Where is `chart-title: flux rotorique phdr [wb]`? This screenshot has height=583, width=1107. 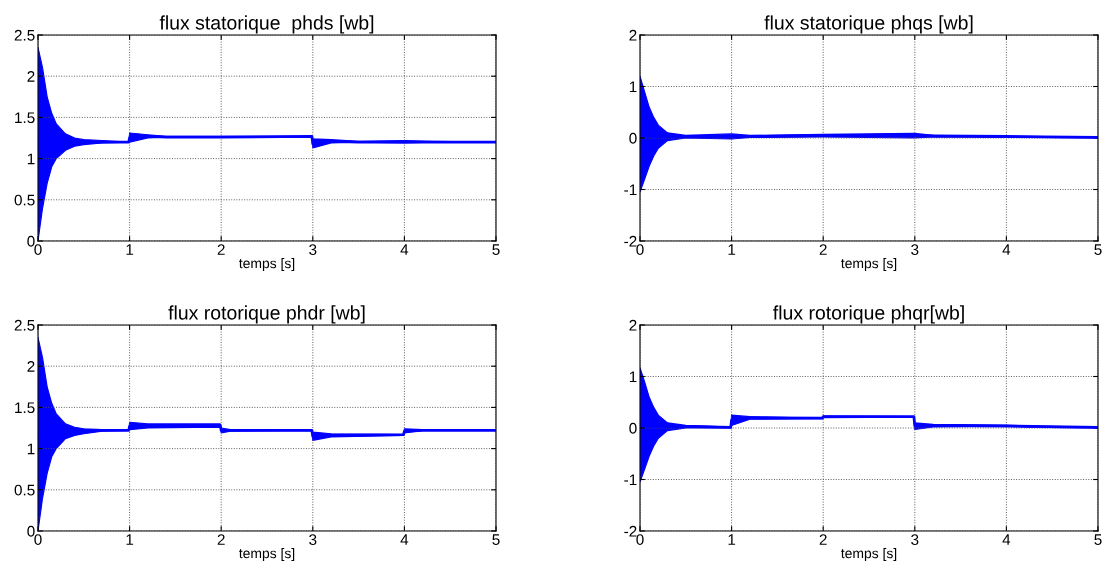
chart-title: flux rotorique phdr [wb] is located at coordinates (266, 314).